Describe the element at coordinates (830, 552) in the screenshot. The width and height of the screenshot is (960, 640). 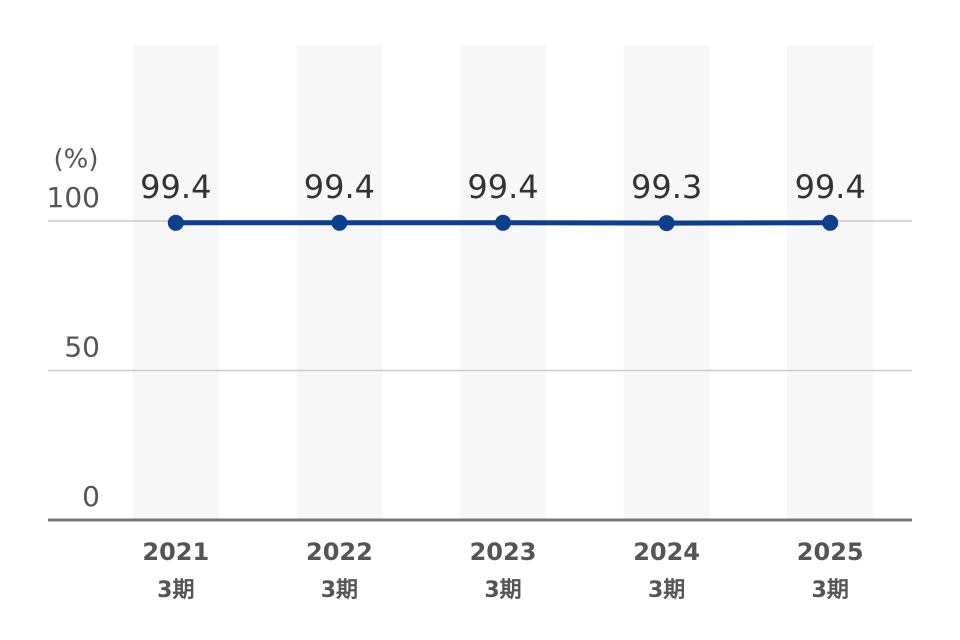
I see `x-tick-label: 2025` at that location.